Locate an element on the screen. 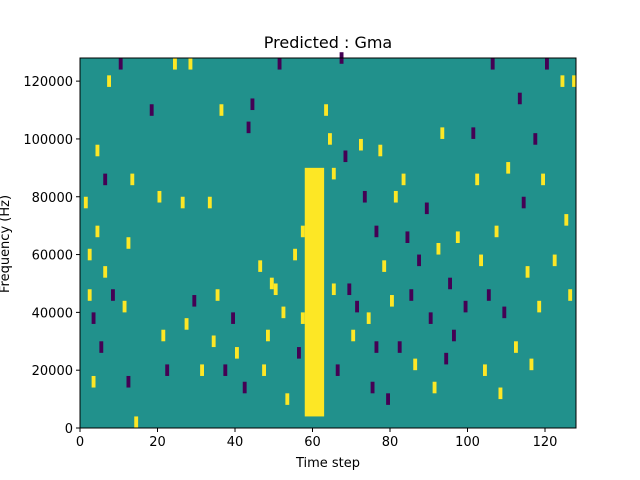  y-axis-ticks: 0 20000 40000 60000 80000 100000 120000 is located at coordinates (51, 256).